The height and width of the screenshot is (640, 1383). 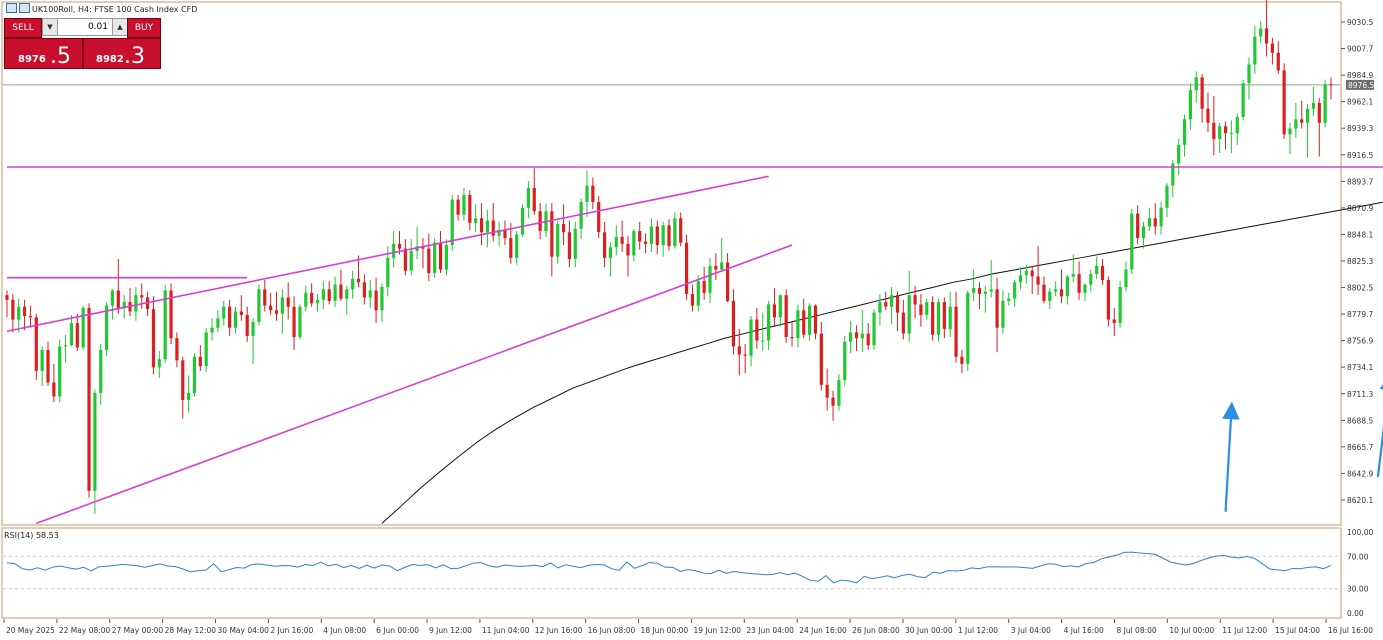 What do you see at coordinates (134, 56) in the screenshot?
I see `buy-price-fraction: .3` at bounding box center [134, 56].